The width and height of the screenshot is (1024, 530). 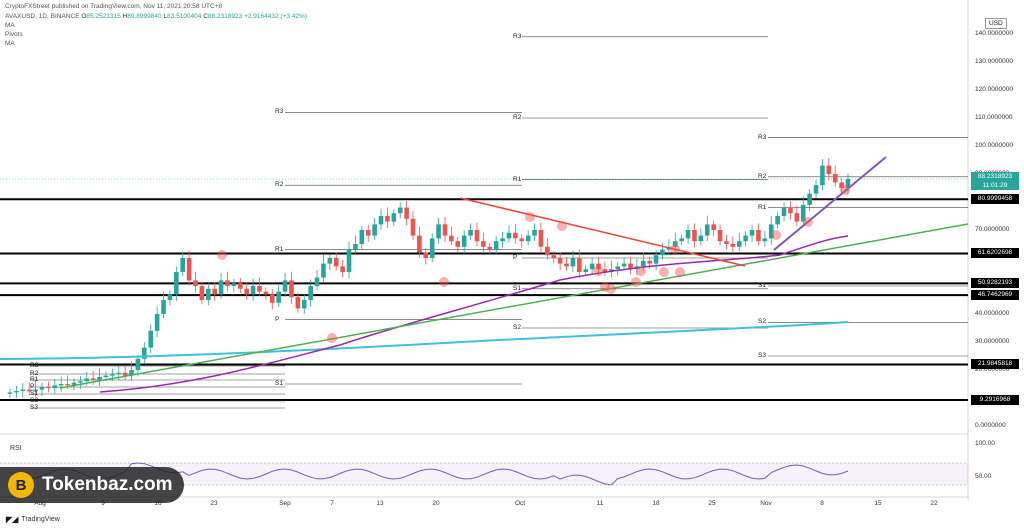 I want to click on ohlc-val: 89.8999840, so click(x=145, y=16).